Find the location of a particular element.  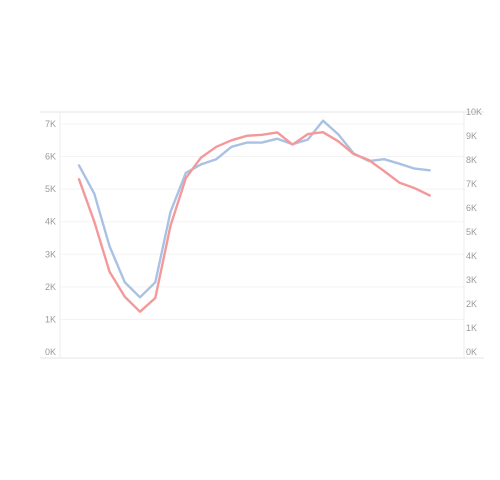

left-tick-label: 4K is located at coordinates (50, 222).